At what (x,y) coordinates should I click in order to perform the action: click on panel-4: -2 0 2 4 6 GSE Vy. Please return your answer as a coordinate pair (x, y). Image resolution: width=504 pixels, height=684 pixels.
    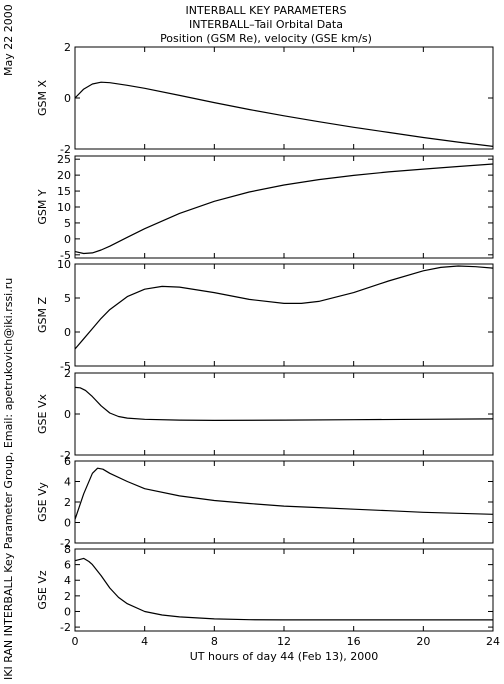
    Looking at the image, I should click on (265, 502).